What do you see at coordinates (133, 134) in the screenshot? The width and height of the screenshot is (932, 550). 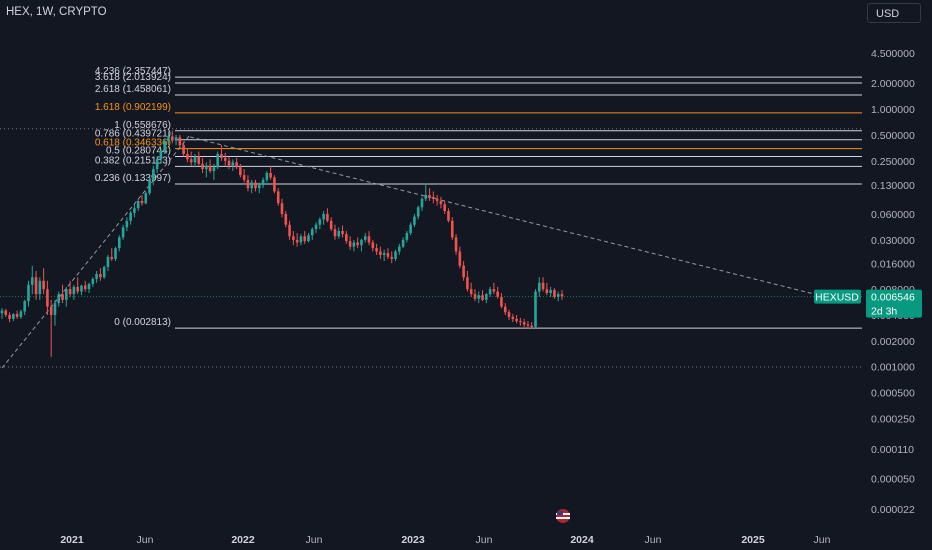 I see `fib-level-label: 0.786 (0.439721)` at bounding box center [133, 134].